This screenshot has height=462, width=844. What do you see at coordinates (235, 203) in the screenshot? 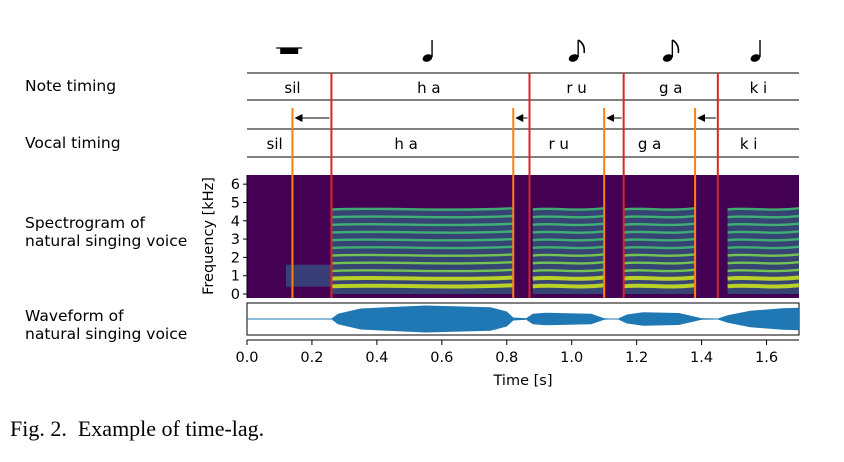
I see `y-tick-label: 5` at bounding box center [235, 203].